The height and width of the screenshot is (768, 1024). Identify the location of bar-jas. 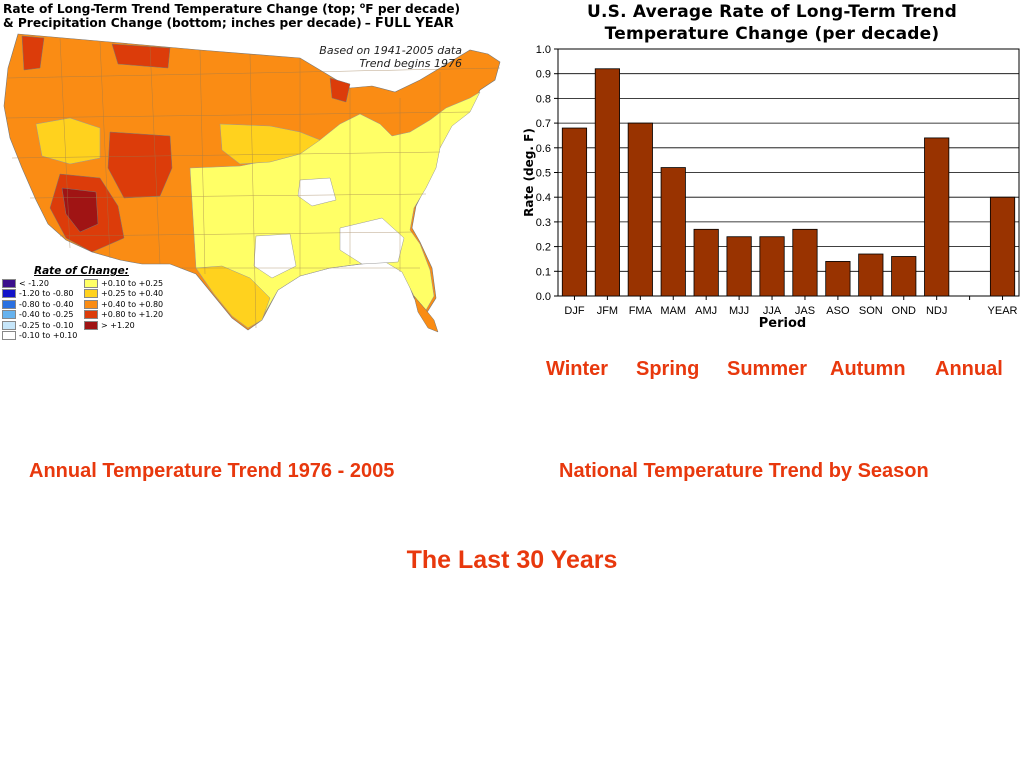
(805, 262).